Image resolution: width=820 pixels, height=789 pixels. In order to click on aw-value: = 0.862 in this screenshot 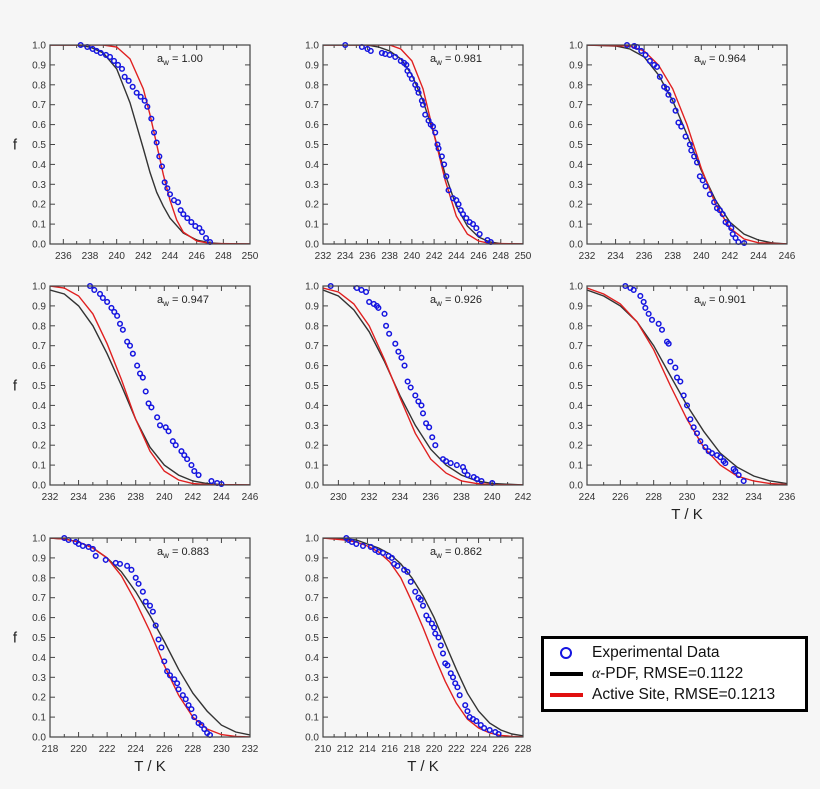, I will do `click(462, 552)`.